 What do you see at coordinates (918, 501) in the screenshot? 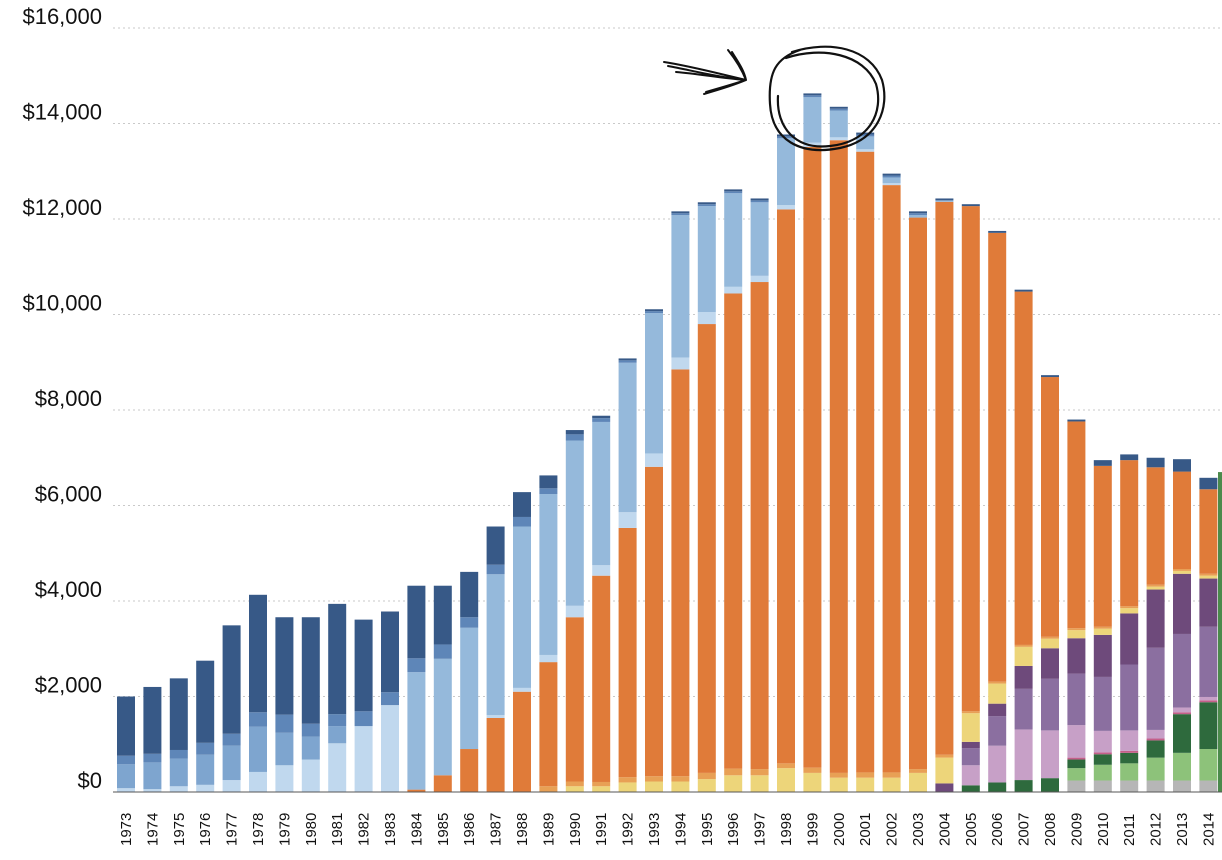
I see `bar-2003` at bounding box center [918, 501].